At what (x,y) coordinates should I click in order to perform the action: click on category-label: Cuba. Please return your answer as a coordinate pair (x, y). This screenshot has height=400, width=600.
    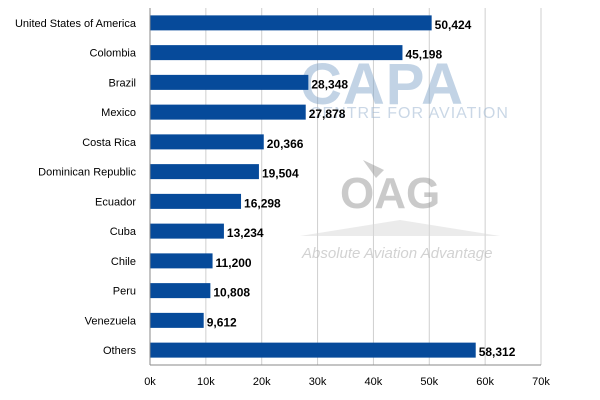
    Looking at the image, I should click on (123, 232).